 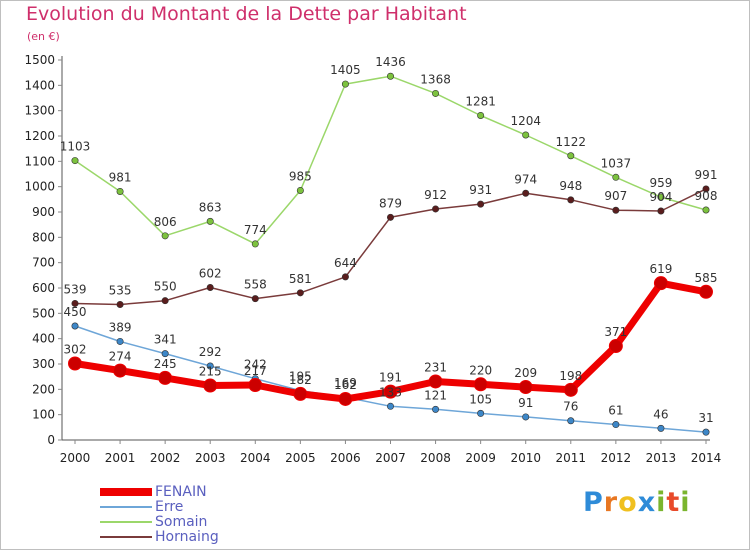 I want to click on data-label-fenain: 220, so click(x=480, y=370).